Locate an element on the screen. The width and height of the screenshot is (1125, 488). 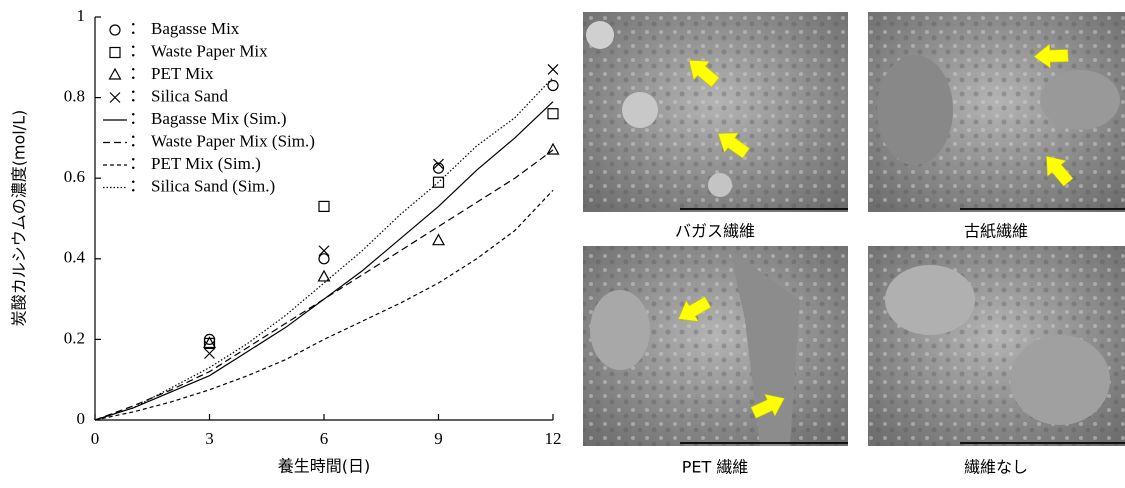
caption: バガス繊維 is located at coordinates (715, 231).